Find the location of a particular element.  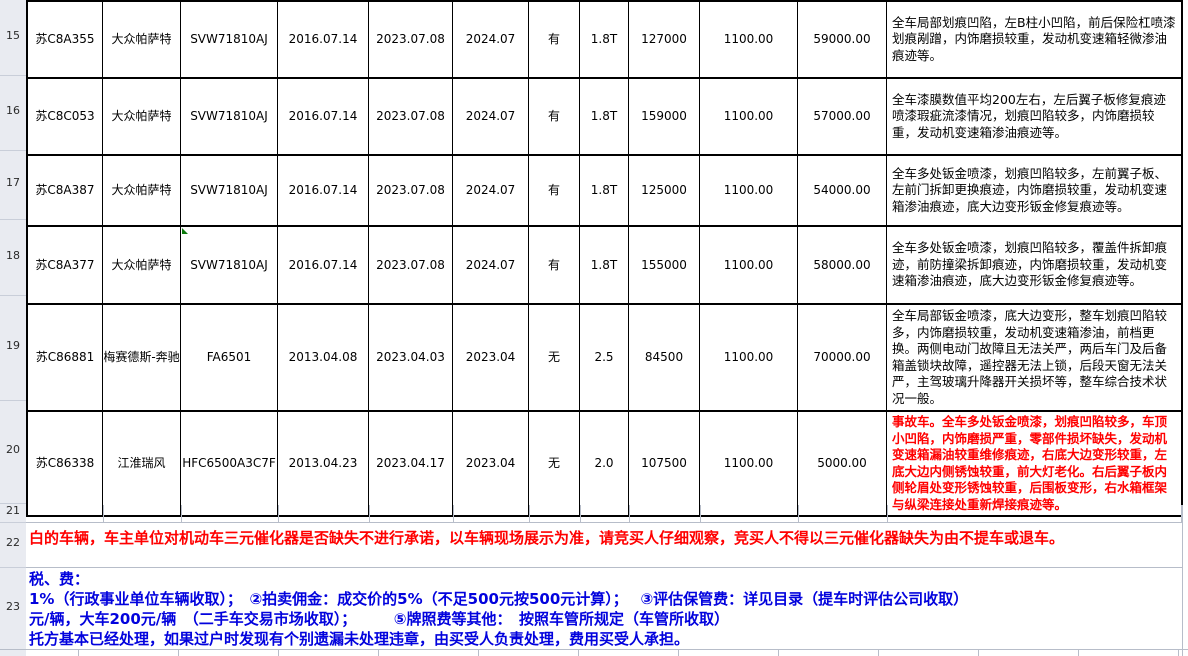

row-number: 22 is located at coordinates (13, 542).